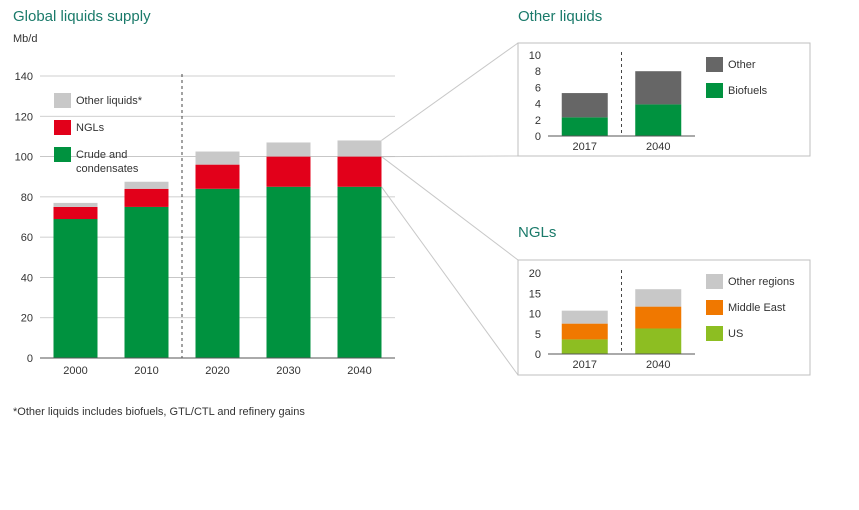 Image resolution: width=859 pixels, height=510 pixels. Describe the element at coordinates (146, 282) in the screenshot. I see `bar-crude-and-condensates-2010` at that location.